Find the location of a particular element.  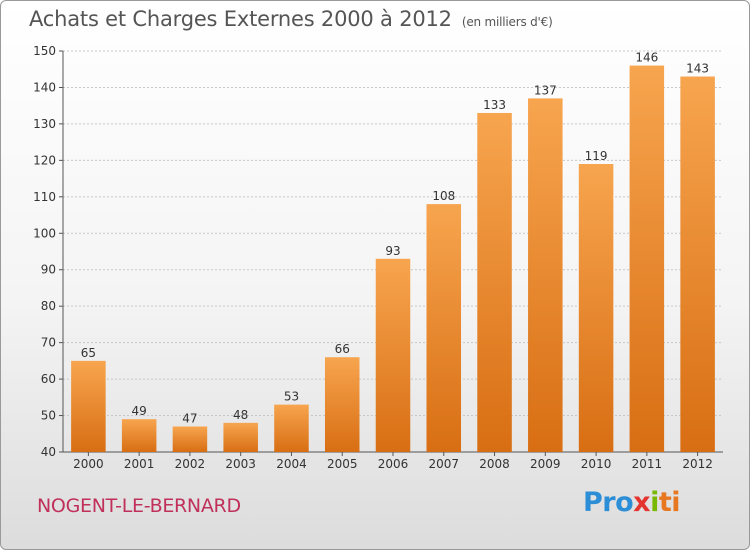

bar-2009 is located at coordinates (545, 275).